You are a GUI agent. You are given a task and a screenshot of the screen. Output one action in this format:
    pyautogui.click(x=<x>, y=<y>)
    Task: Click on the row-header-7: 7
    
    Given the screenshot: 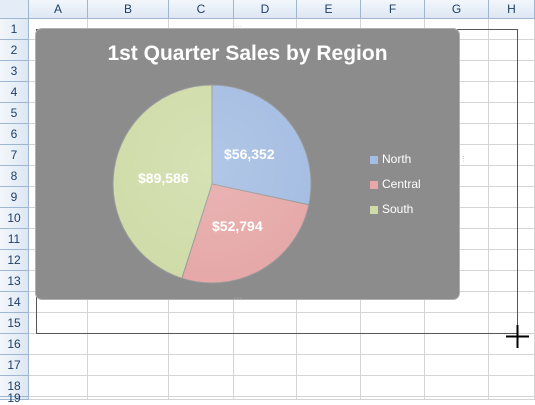 What is the action you would take?
    pyautogui.click(x=14, y=155)
    